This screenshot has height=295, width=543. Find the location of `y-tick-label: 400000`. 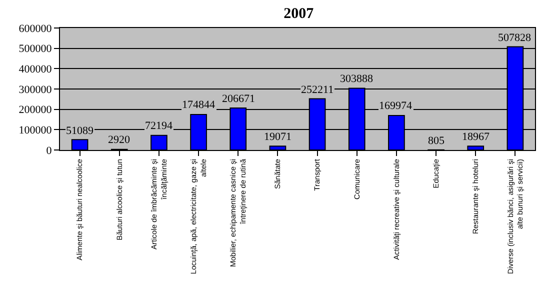

y-tick-label: 400000 is located at coordinates (35, 70).